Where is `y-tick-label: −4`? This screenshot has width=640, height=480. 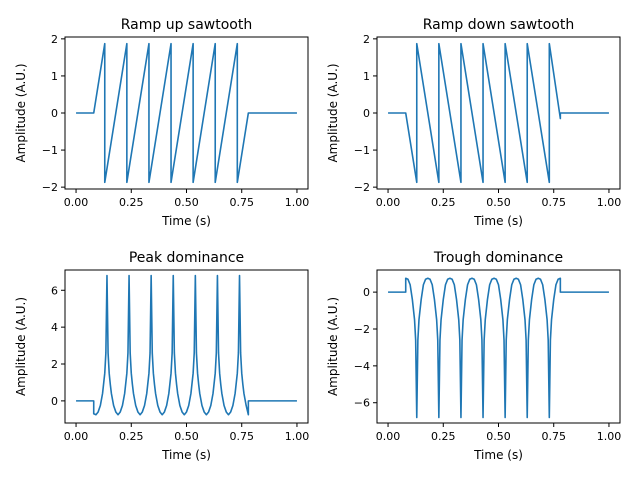 y-tick-label: −4 is located at coordinates (362, 366).